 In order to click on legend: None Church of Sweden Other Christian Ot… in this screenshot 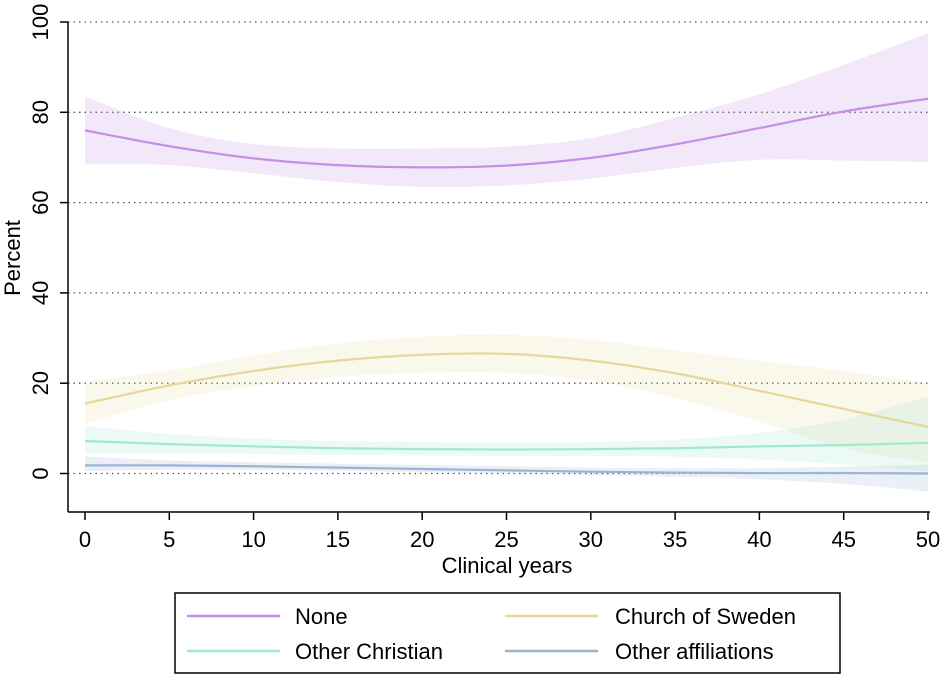, I will do `click(507, 633)`.